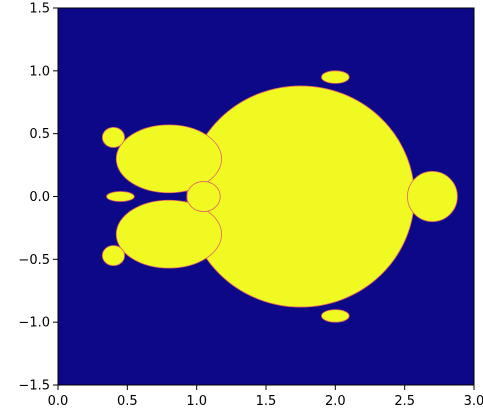 The image size is (483, 415). Describe the element at coordinates (34, 260) in the screenshot. I see `y-tick-label: −0.5` at that location.